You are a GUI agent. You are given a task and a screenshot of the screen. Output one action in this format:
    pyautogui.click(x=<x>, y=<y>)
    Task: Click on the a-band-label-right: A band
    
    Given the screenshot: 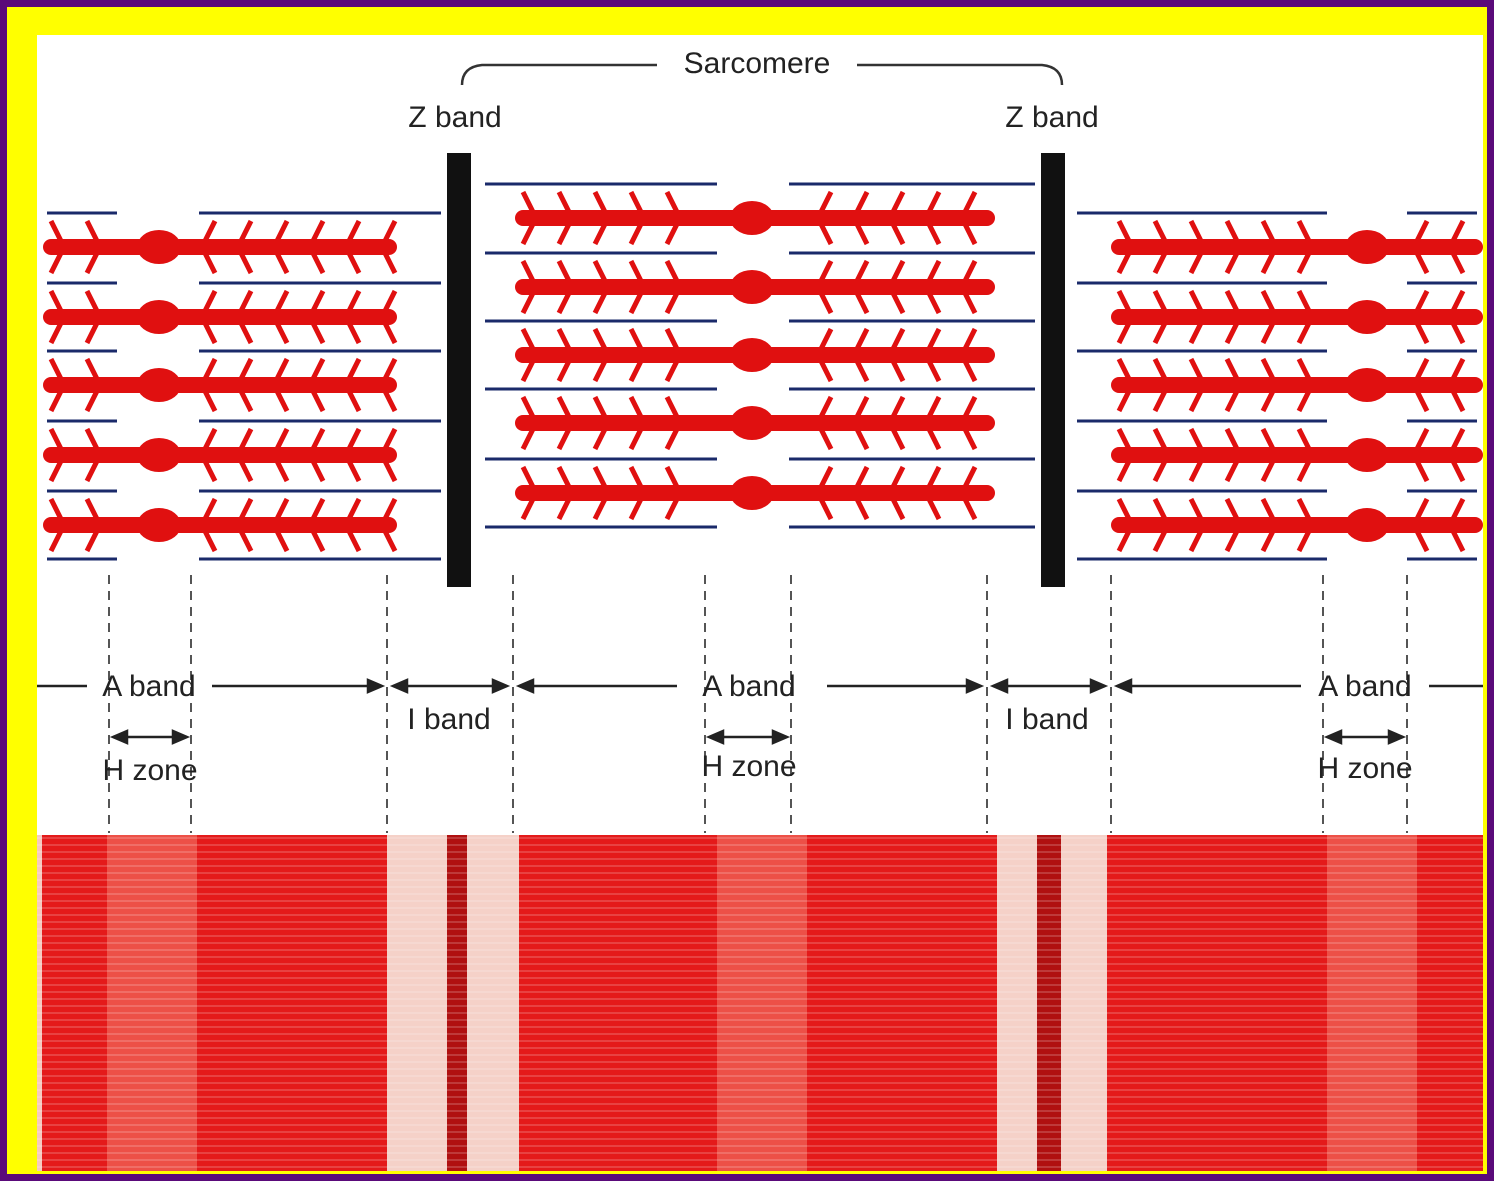 What is the action you would take?
    pyautogui.click(x=1364, y=686)
    